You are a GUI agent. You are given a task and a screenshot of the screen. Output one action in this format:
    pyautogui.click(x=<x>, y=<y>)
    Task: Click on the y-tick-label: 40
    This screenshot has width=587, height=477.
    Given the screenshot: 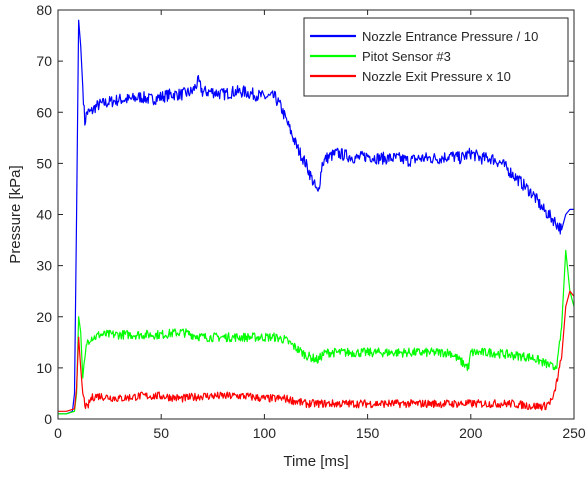 What is the action you would take?
    pyautogui.click(x=44, y=215)
    